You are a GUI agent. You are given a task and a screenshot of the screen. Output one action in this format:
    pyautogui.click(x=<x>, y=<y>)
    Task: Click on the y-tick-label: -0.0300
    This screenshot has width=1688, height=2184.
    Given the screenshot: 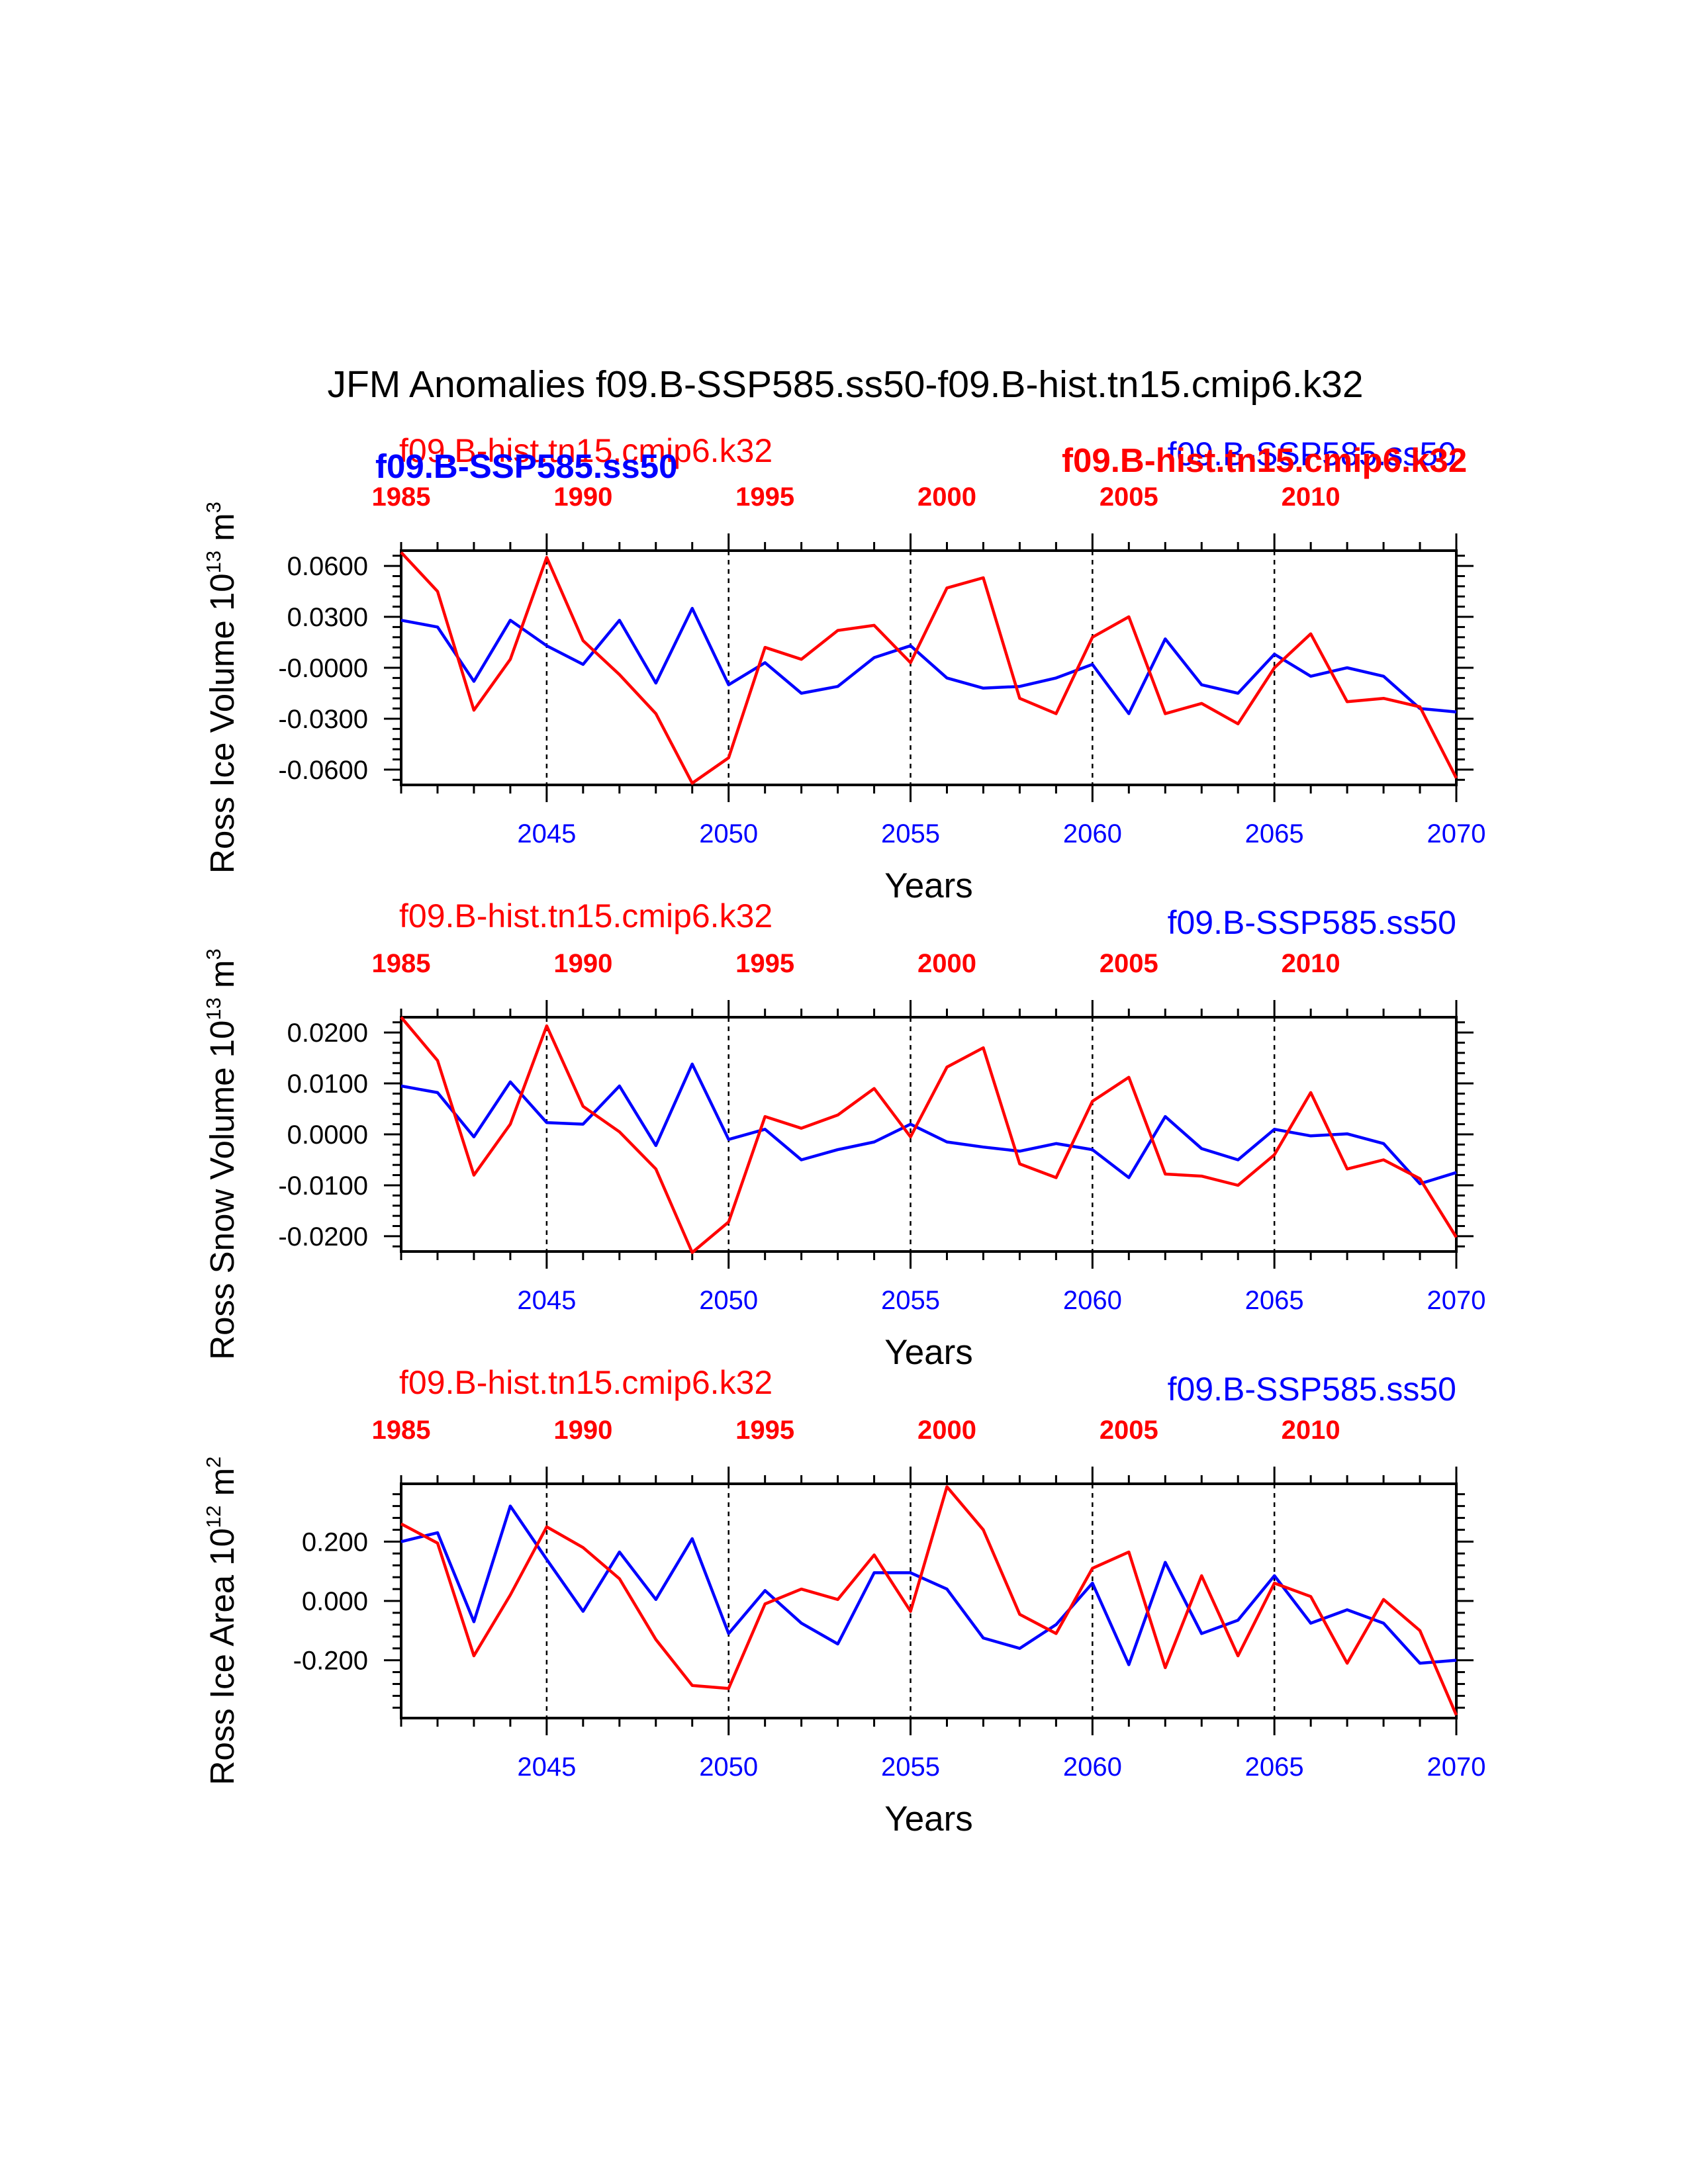 What is the action you would take?
    pyautogui.click(x=323, y=719)
    